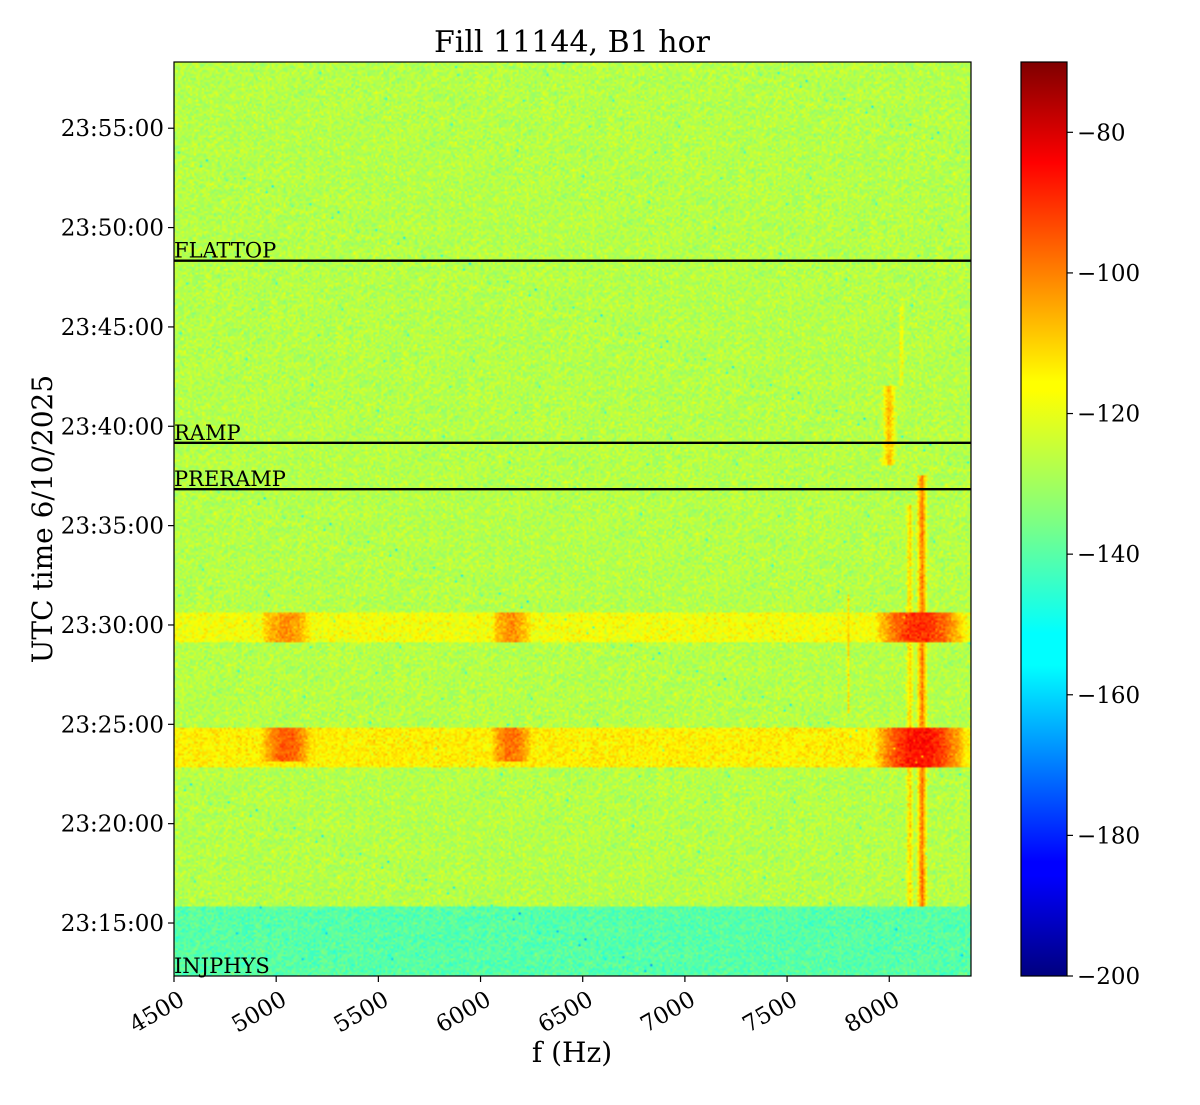 The height and width of the screenshot is (1105, 1200). What do you see at coordinates (514, 1007) in the screenshot?
I see `x-axis: 4500 5000 5500 6000 6500 7000 7500 8000` at bounding box center [514, 1007].